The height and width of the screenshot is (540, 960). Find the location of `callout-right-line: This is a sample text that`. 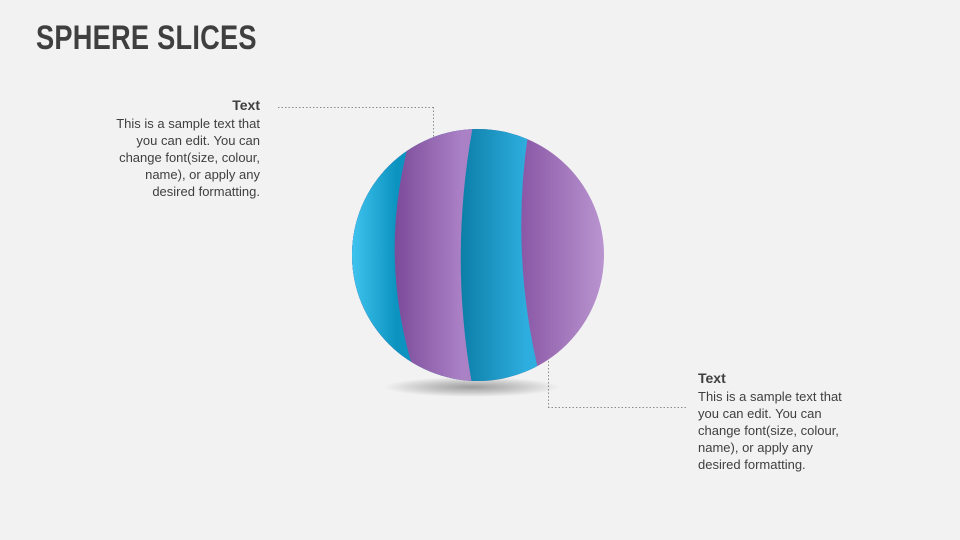

callout-right-line: This is a sample text that is located at coordinates (770, 396).